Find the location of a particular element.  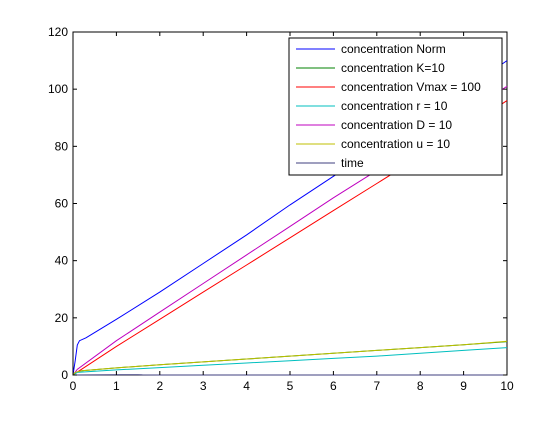

y-tick-label: 0 is located at coordinates (64, 375).